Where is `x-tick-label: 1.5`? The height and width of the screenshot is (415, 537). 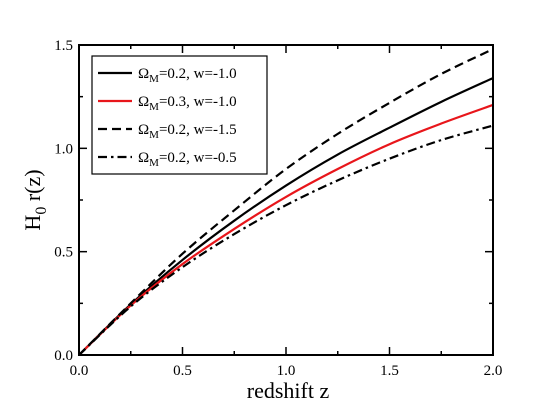
x-tick-label: 1.5 is located at coordinates (389, 371).